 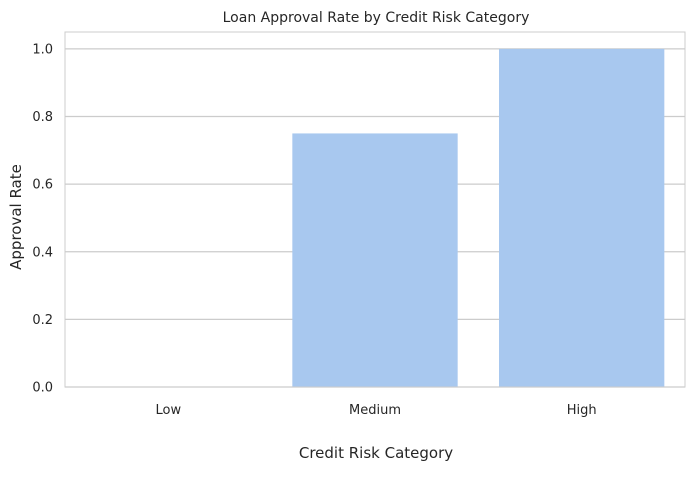 I want to click on y-tick-label: 0.0, so click(x=42, y=388).